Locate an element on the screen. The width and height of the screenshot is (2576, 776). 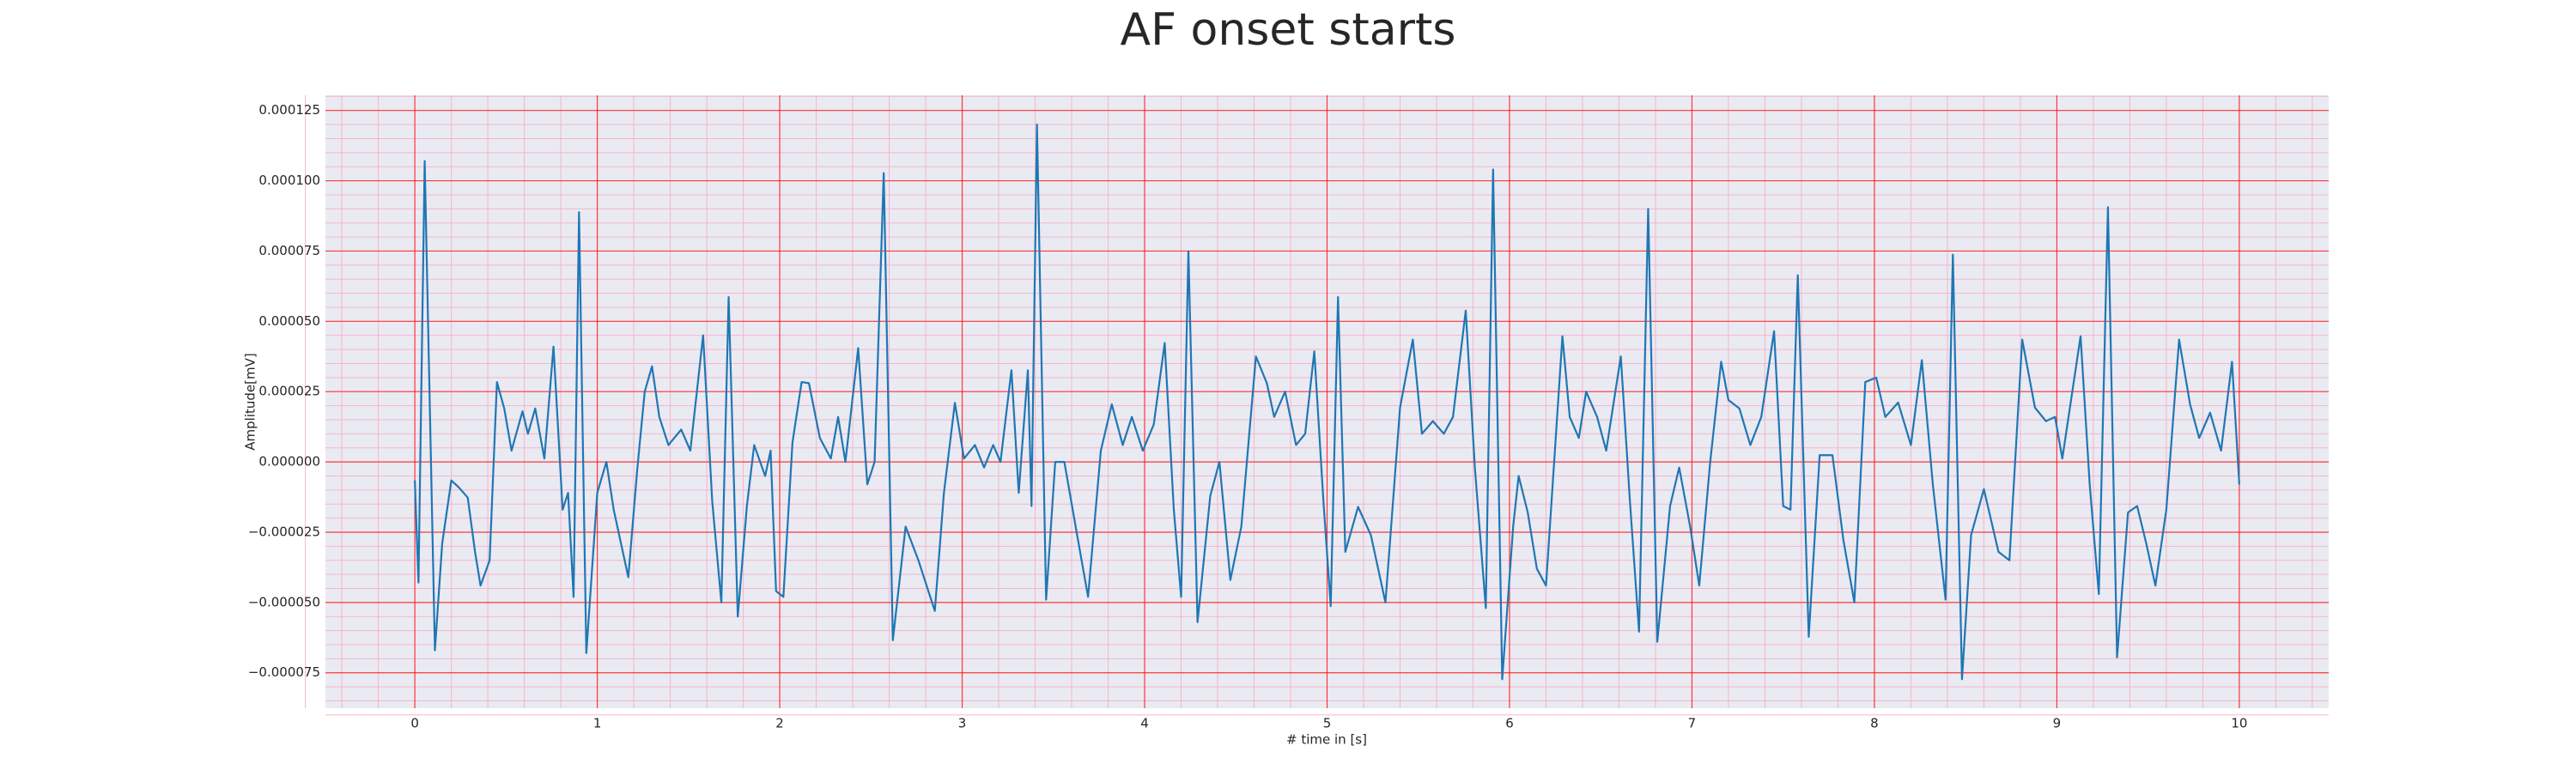
x-tick-label: 4 is located at coordinates (1144, 723).